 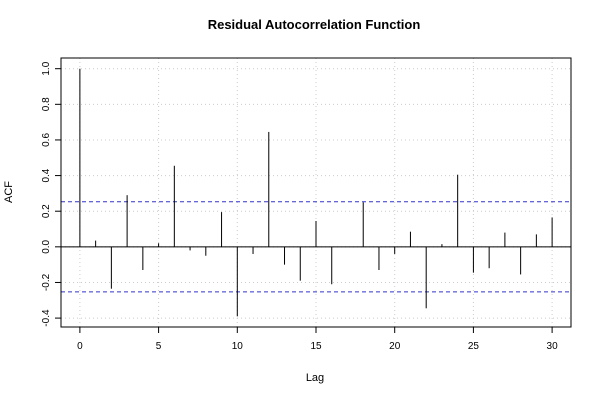 What do you see at coordinates (46, 175) in the screenshot?
I see `y-tick-label: 0.4` at bounding box center [46, 175].